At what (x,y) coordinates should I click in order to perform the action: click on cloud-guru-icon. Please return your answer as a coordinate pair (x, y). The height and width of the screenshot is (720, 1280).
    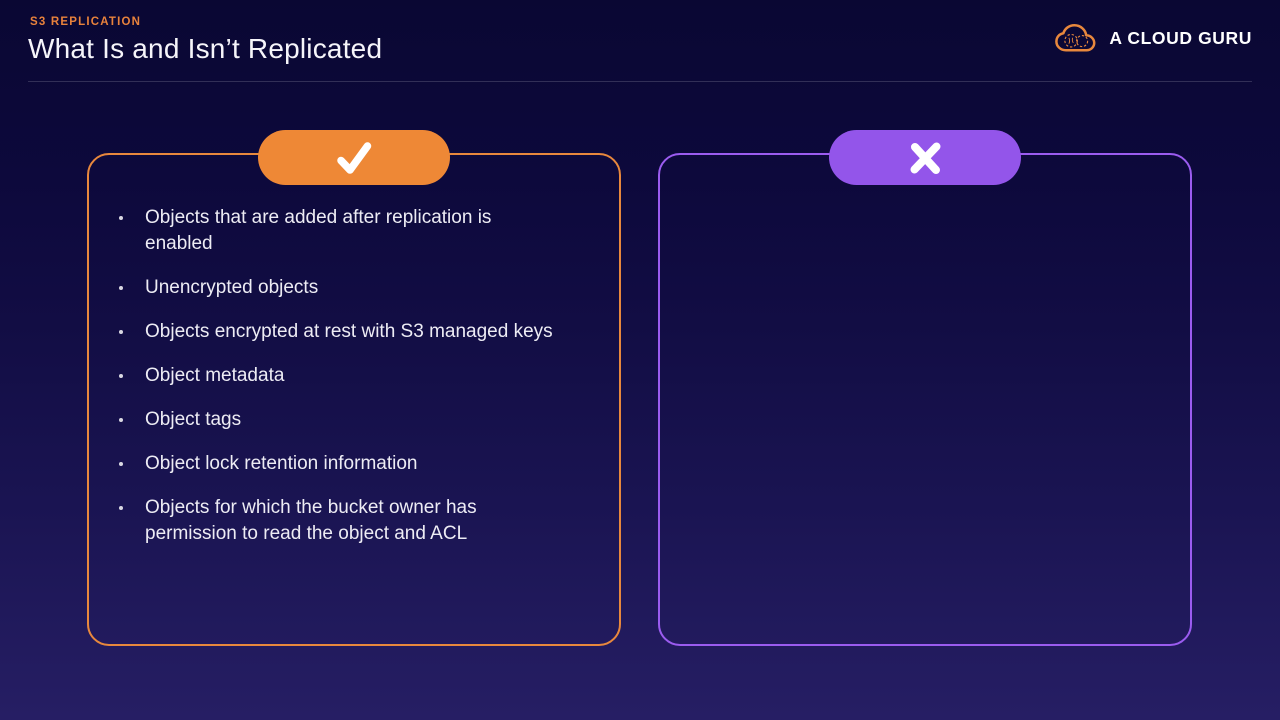
    Looking at the image, I should click on (1075, 38).